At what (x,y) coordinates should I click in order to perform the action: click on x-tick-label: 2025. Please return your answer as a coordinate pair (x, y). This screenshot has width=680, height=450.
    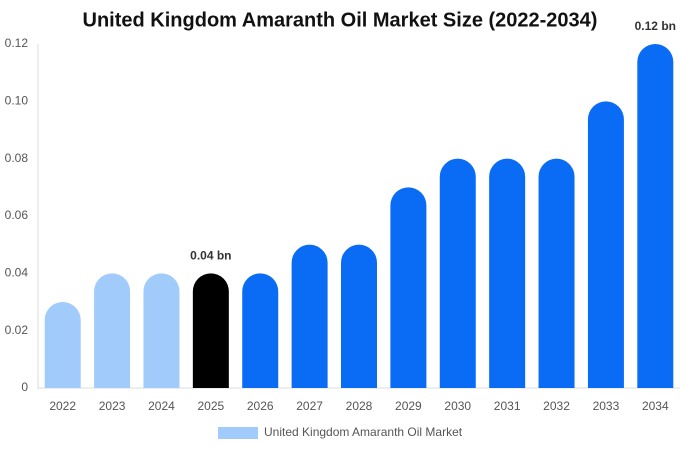
    Looking at the image, I should click on (210, 406).